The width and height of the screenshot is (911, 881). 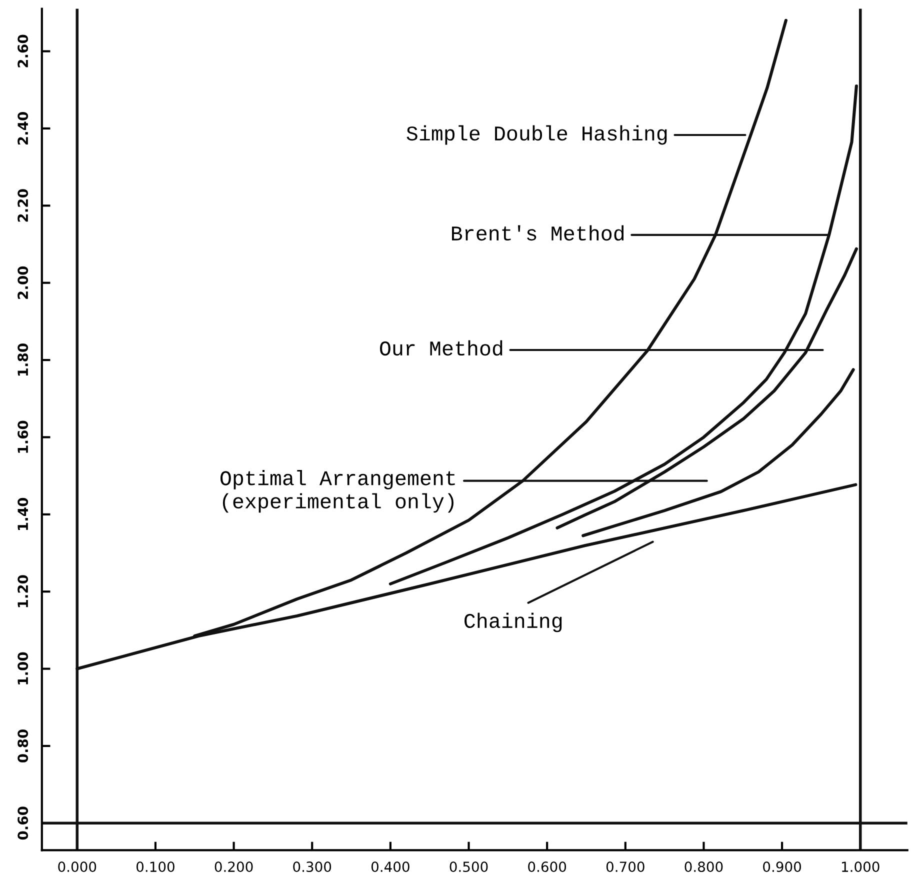 I want to click on annotation: Simple Double Hashing, so click(x=536, y=135).